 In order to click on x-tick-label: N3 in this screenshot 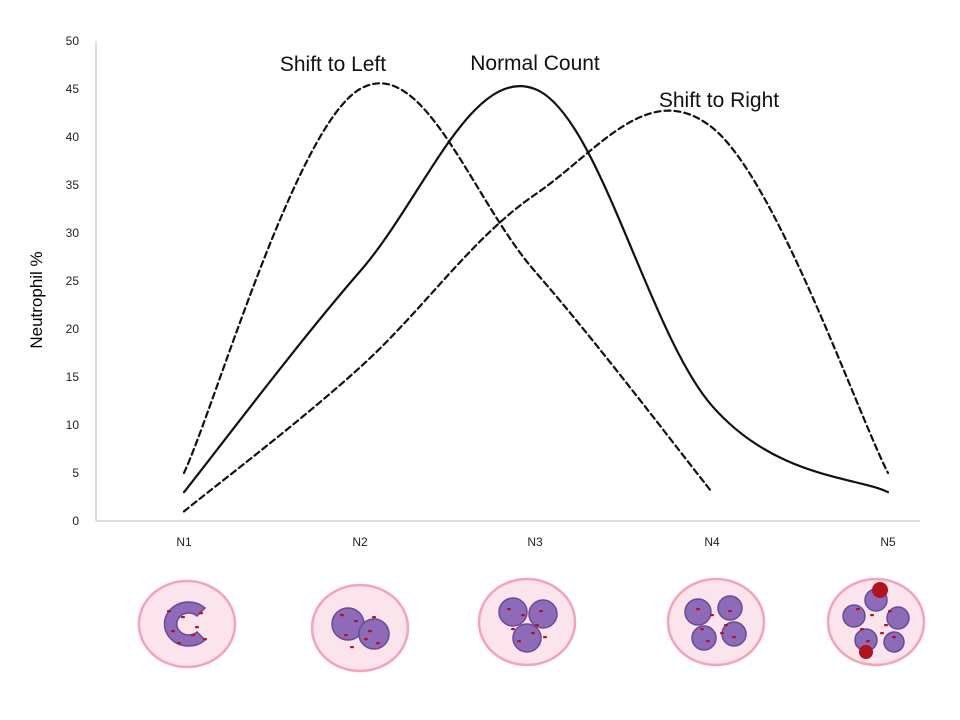, I will do `click(535, 542)`.